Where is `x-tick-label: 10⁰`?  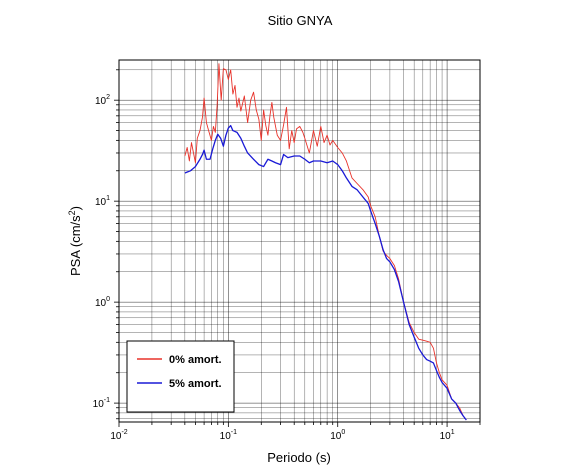
x-tick-label: 10⁰ is located at coordinates (337, 435).